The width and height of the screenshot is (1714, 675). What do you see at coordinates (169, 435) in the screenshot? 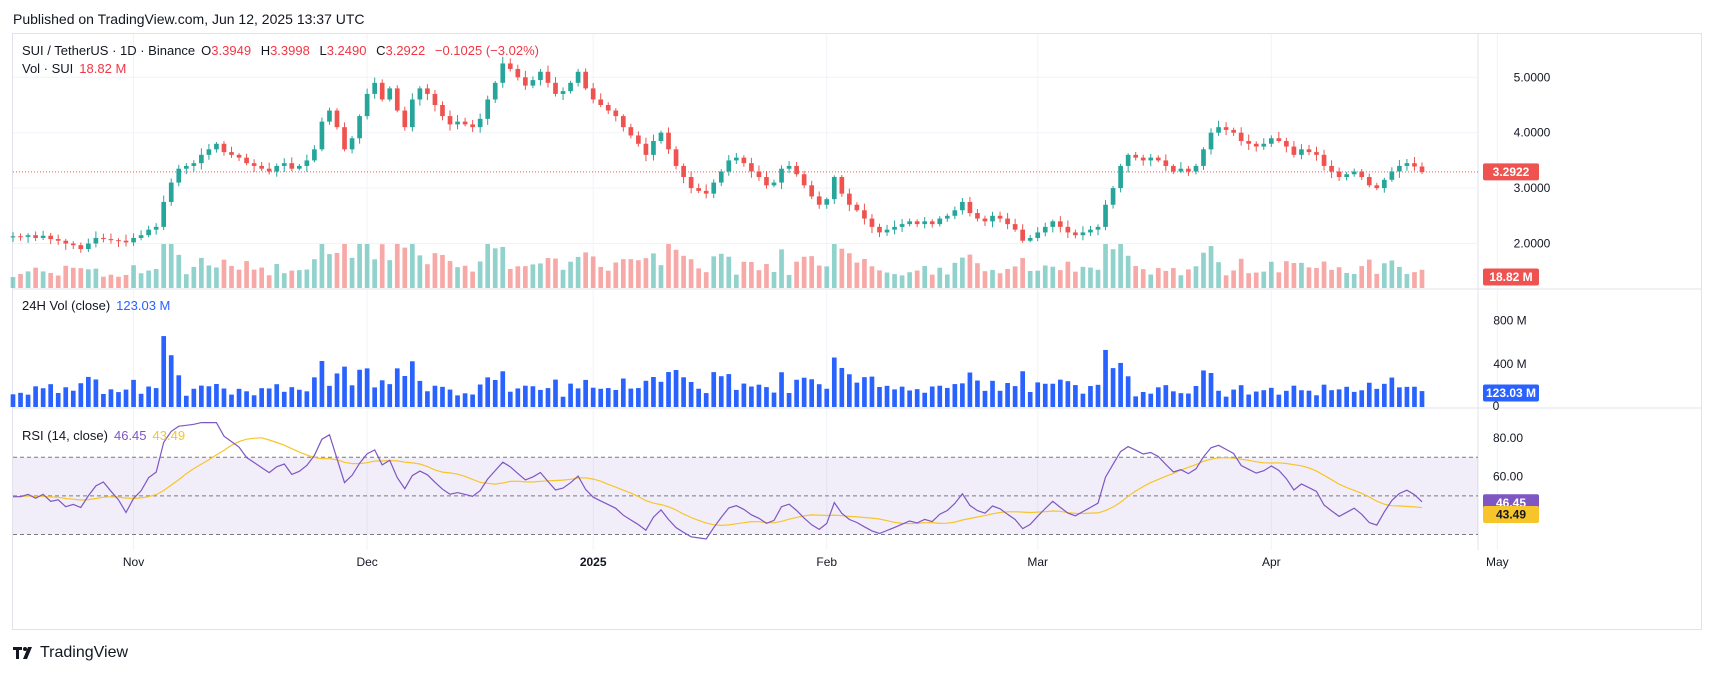
I see `rsi-ma-value: 43.49` at bounding box center [169, 435].